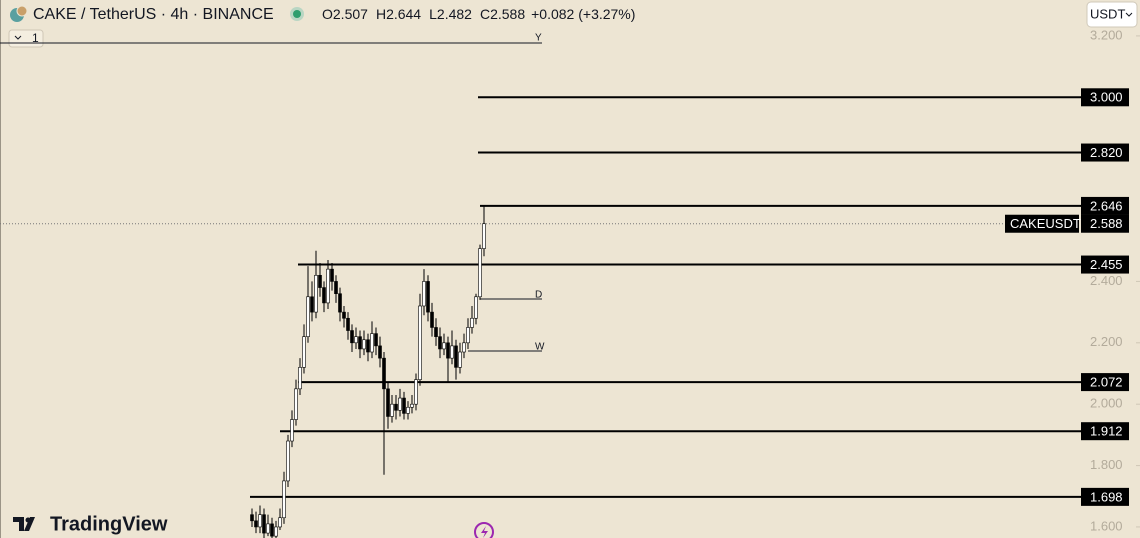 The height and width of the screenshot is (538, 1140). I want to click on status-dot, so click(297, 14).